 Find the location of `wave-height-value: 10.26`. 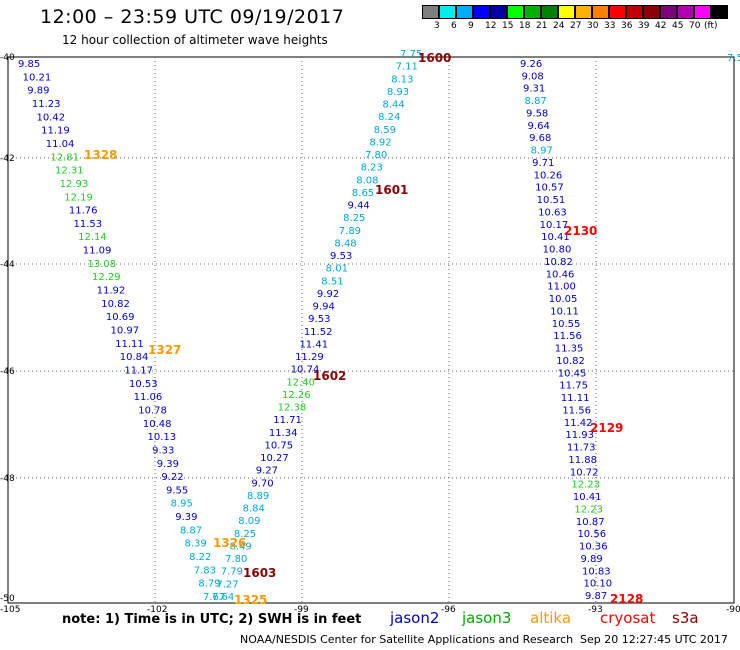

wave-height-value: 10.26 is located at coordinates (548, 175).